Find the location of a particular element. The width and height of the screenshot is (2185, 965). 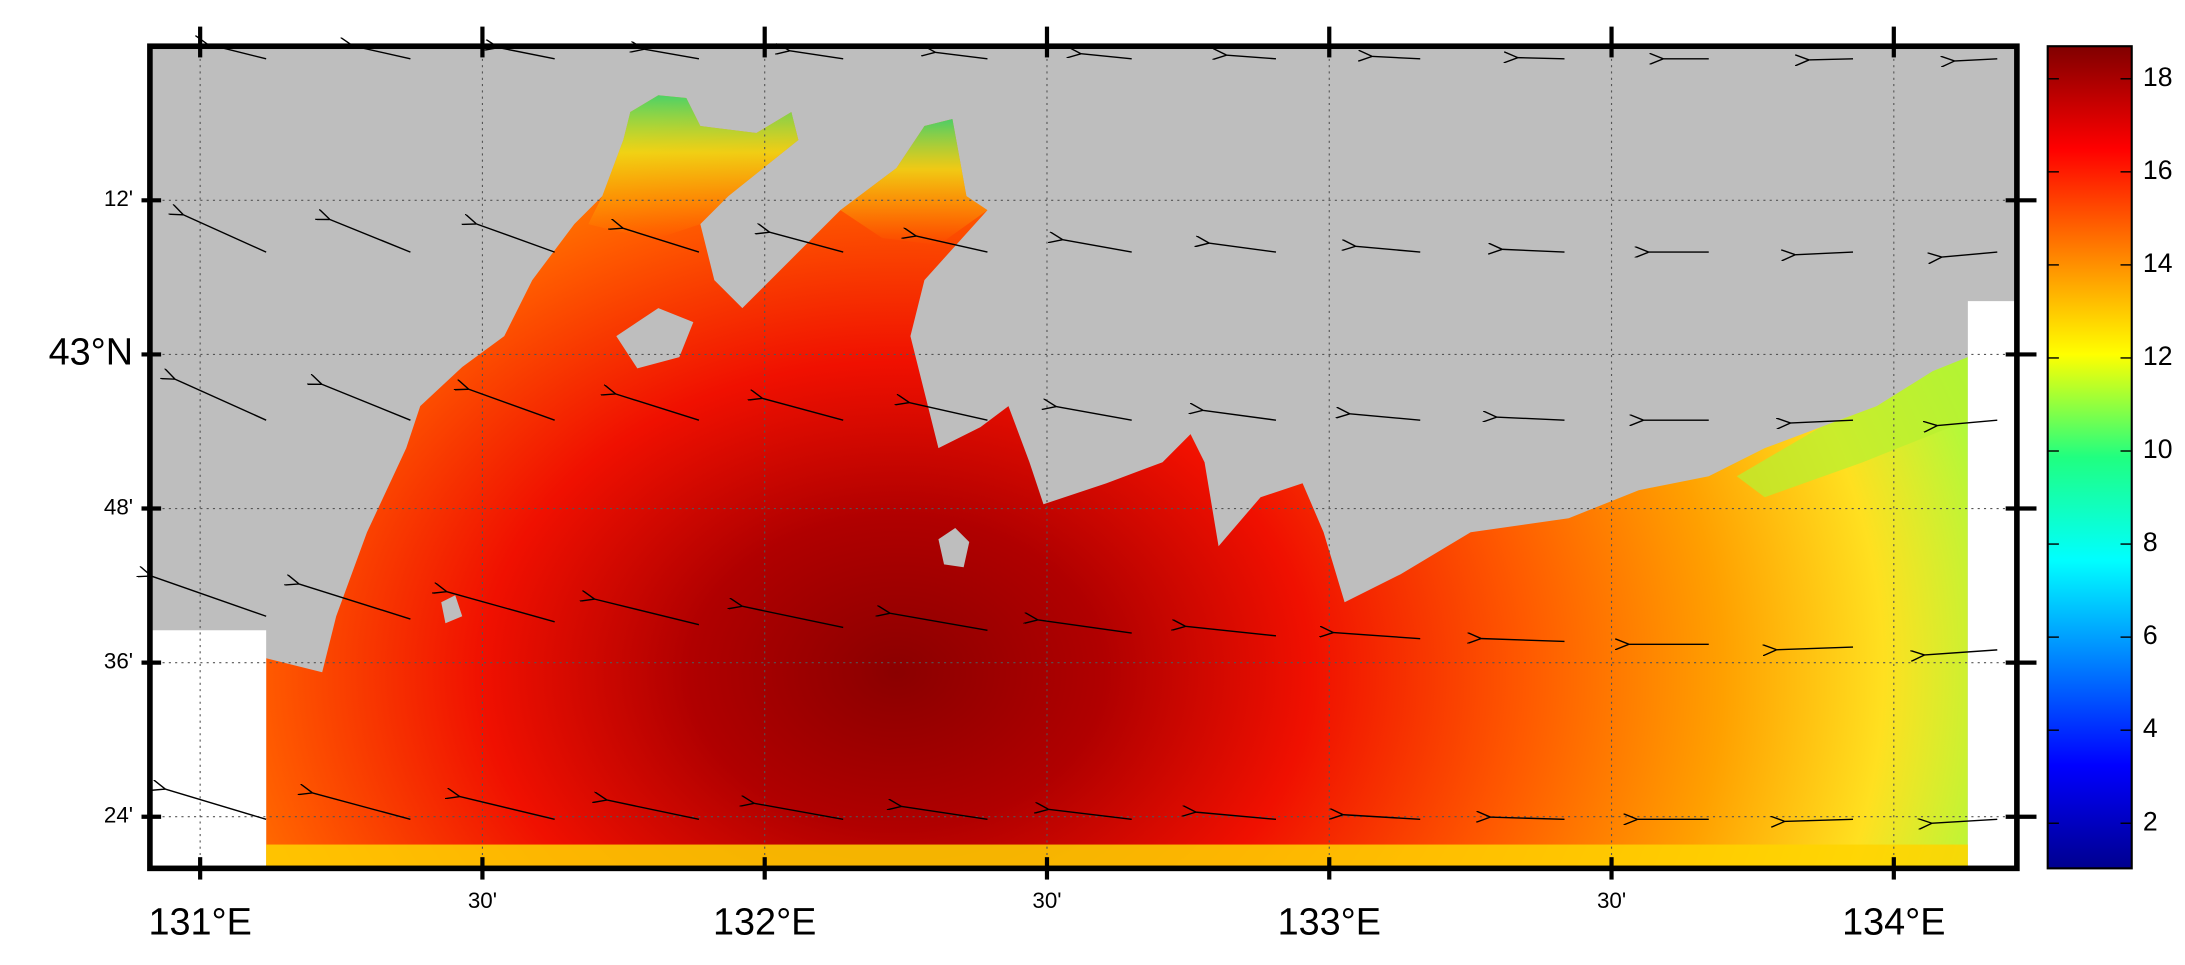

colorbar-tick-label: 14 is located at coordinates (2158, 263).